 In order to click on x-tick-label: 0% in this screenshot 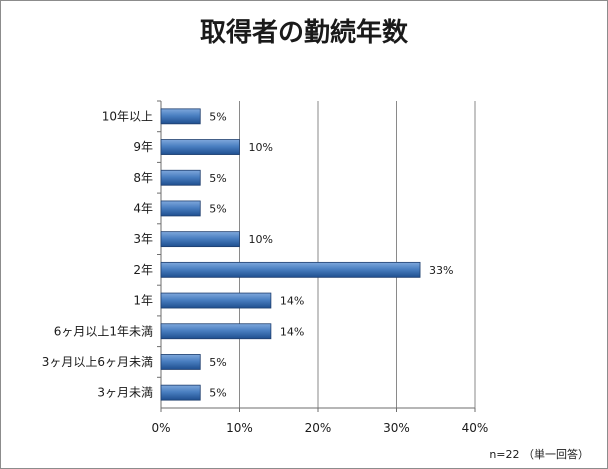, I will do `click(160, 428)`.